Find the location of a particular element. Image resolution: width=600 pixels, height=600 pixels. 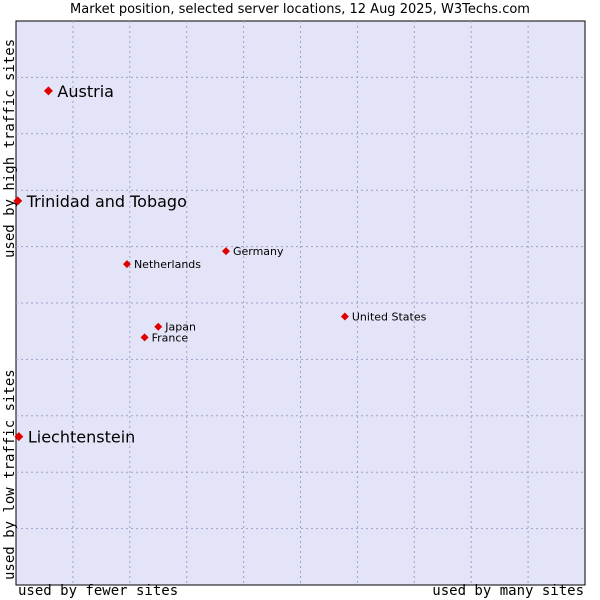

data-point-netherlands: Netherlands is located at coordinates (161, 264).